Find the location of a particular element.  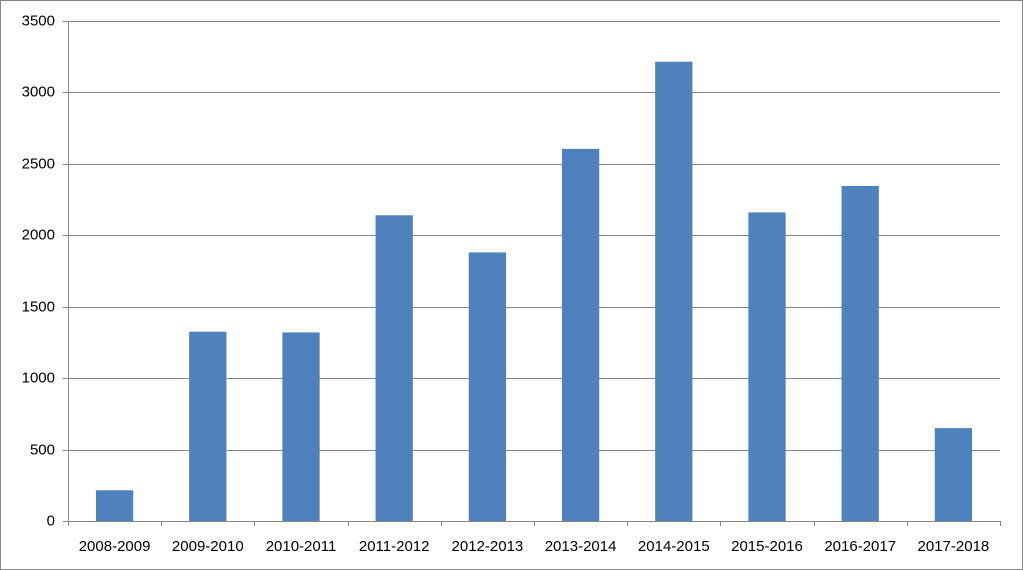

x-tick-label: 2016-2017 is located at coordinates (860, 546).